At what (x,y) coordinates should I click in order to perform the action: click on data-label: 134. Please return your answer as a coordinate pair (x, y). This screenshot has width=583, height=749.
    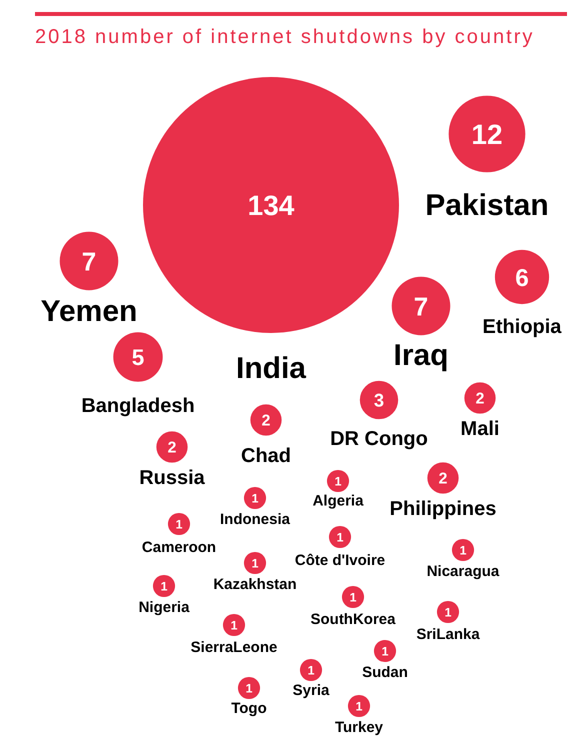
    Looking at the image, I should click on (271, 206).